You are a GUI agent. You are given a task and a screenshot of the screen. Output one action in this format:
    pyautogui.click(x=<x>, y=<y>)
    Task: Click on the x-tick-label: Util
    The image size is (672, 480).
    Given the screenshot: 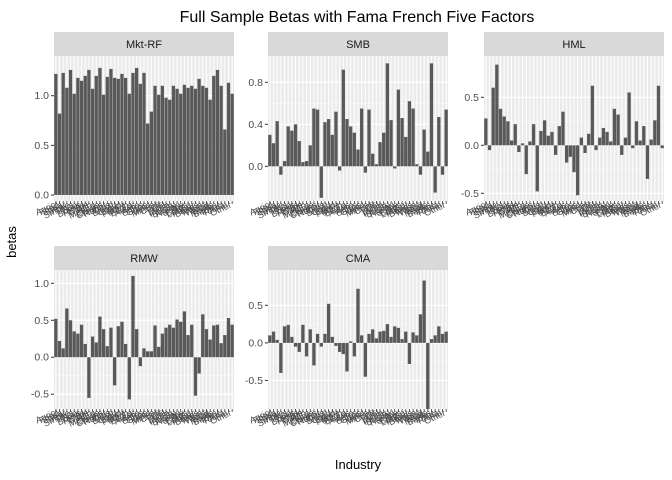 What is the action you would take?
    pyautogui.click(x=373, y=415)
    